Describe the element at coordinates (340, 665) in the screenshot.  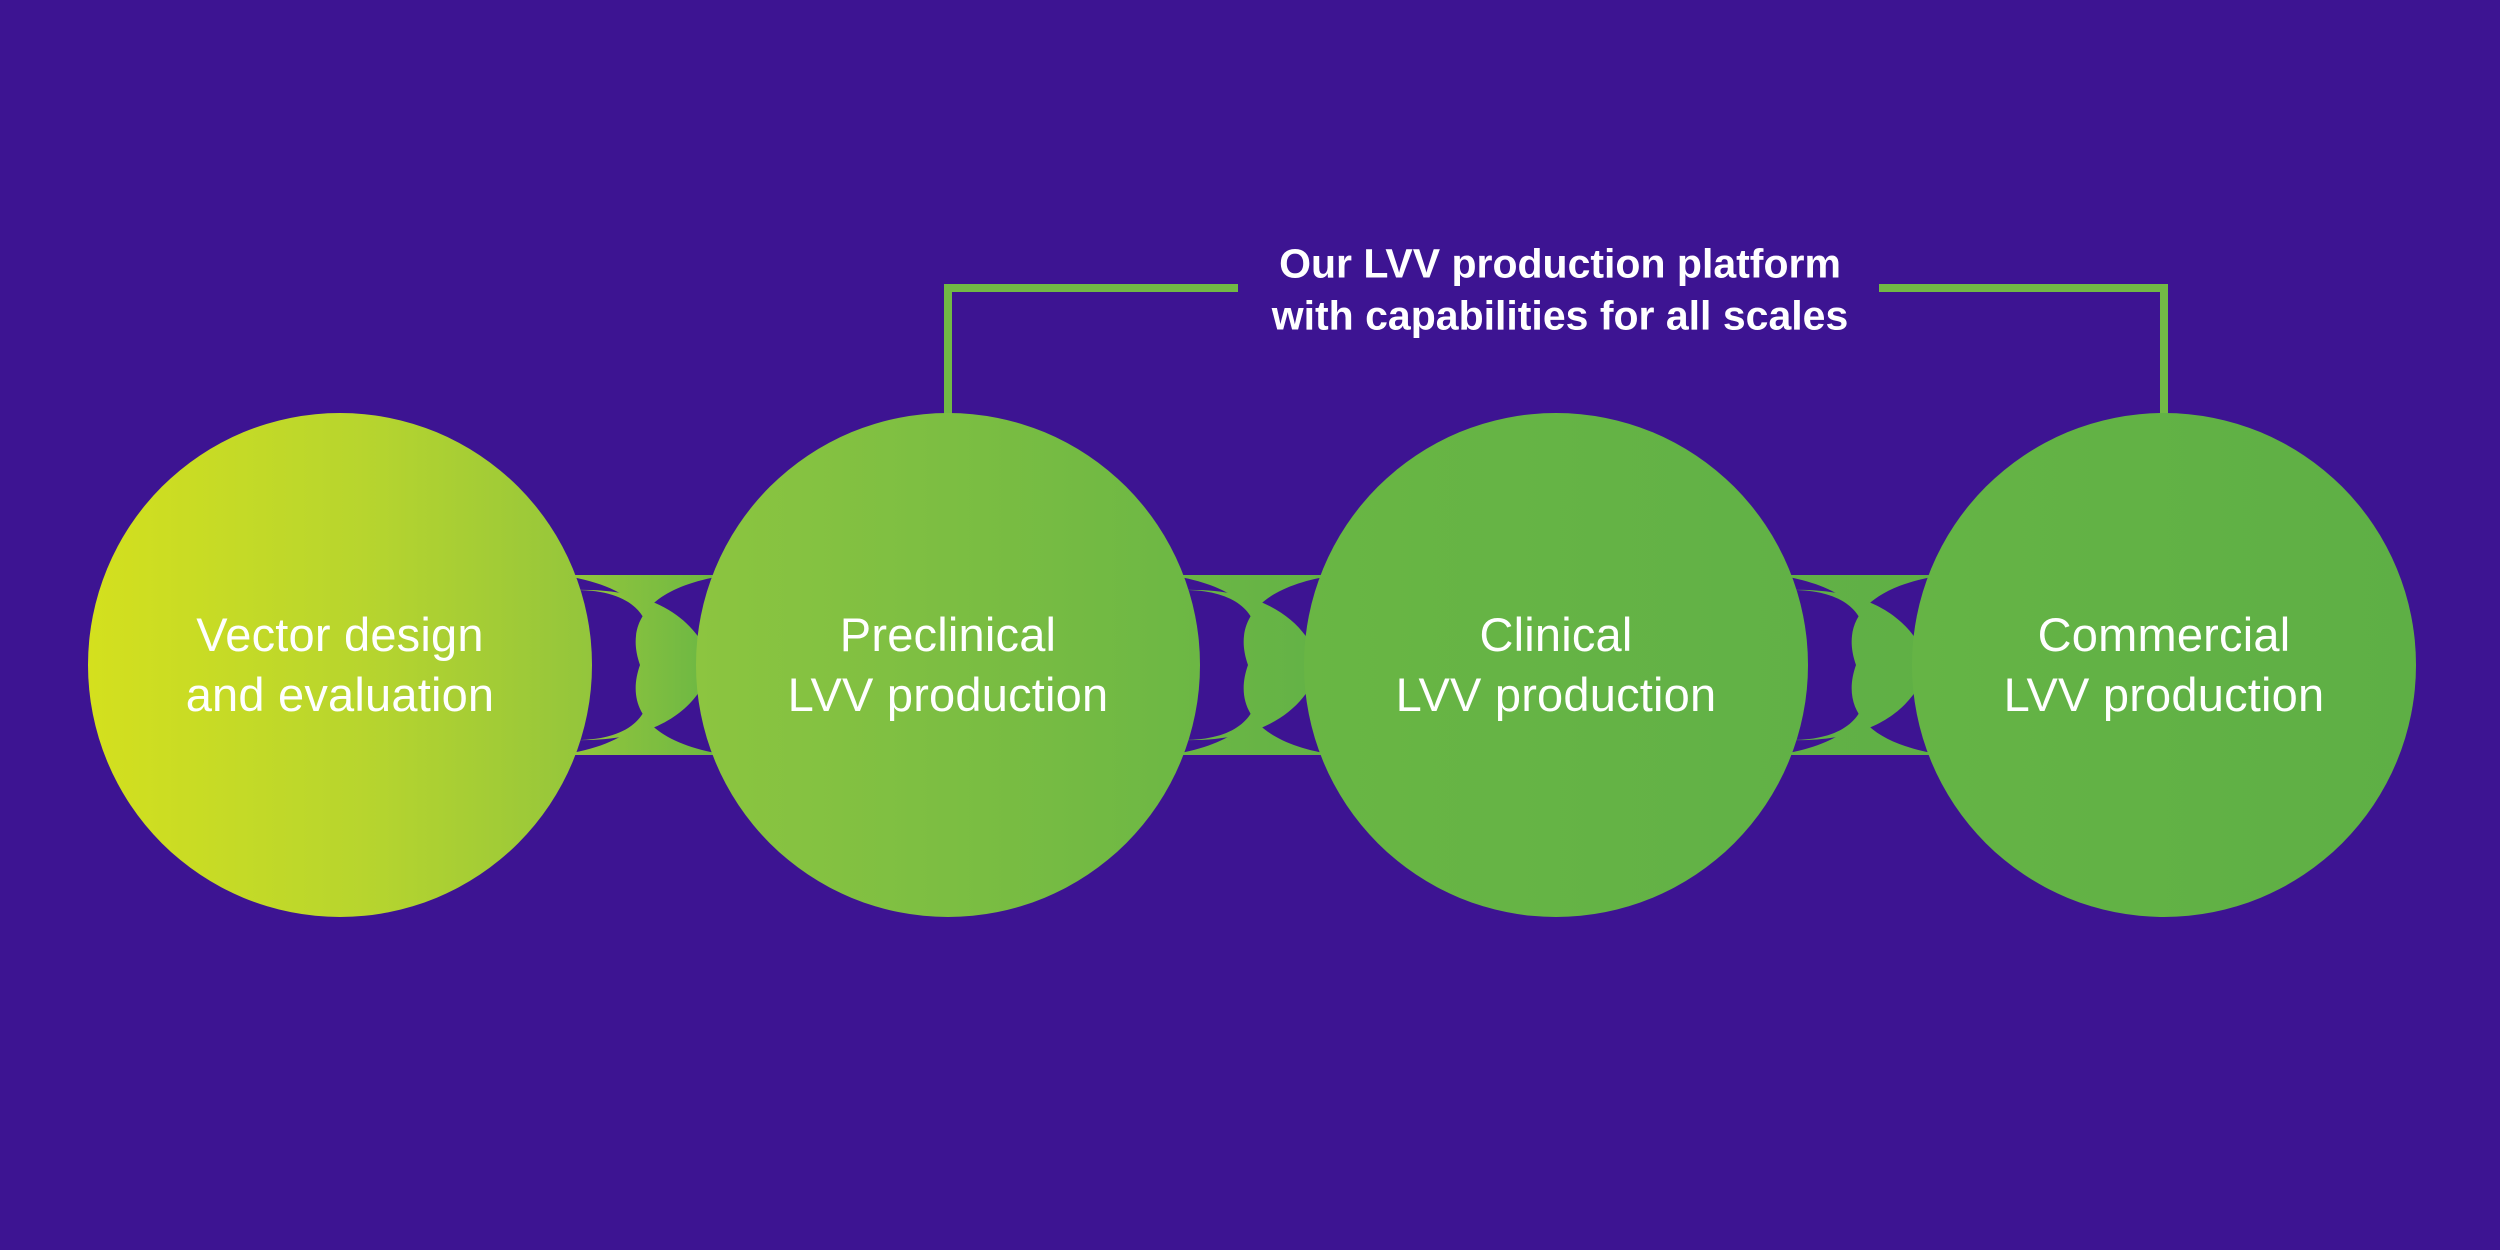
I see `node-circle-vector-design` at that location.